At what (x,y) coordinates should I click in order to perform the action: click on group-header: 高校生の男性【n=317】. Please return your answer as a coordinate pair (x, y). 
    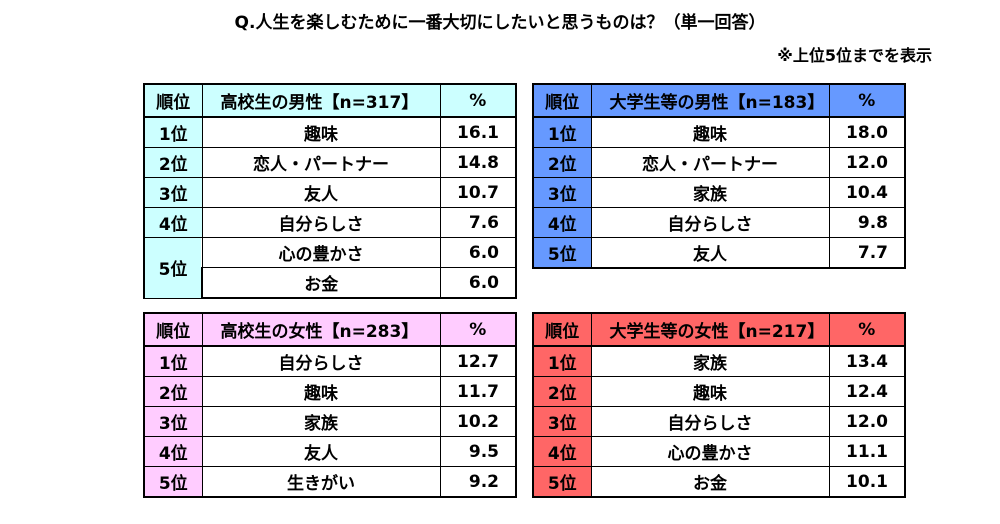
    Looking at the image, I should click on (321, 100).